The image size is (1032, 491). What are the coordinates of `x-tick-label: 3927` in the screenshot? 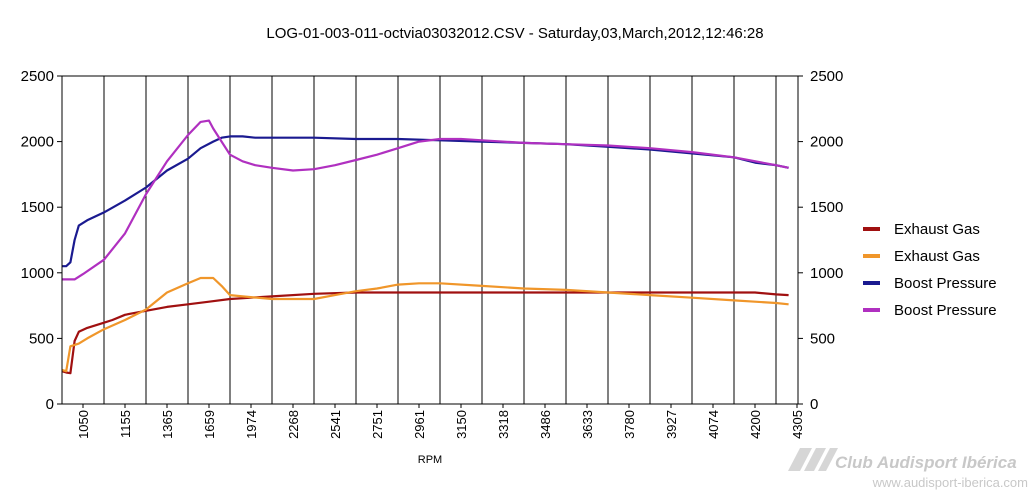 It's located at (671, 424).